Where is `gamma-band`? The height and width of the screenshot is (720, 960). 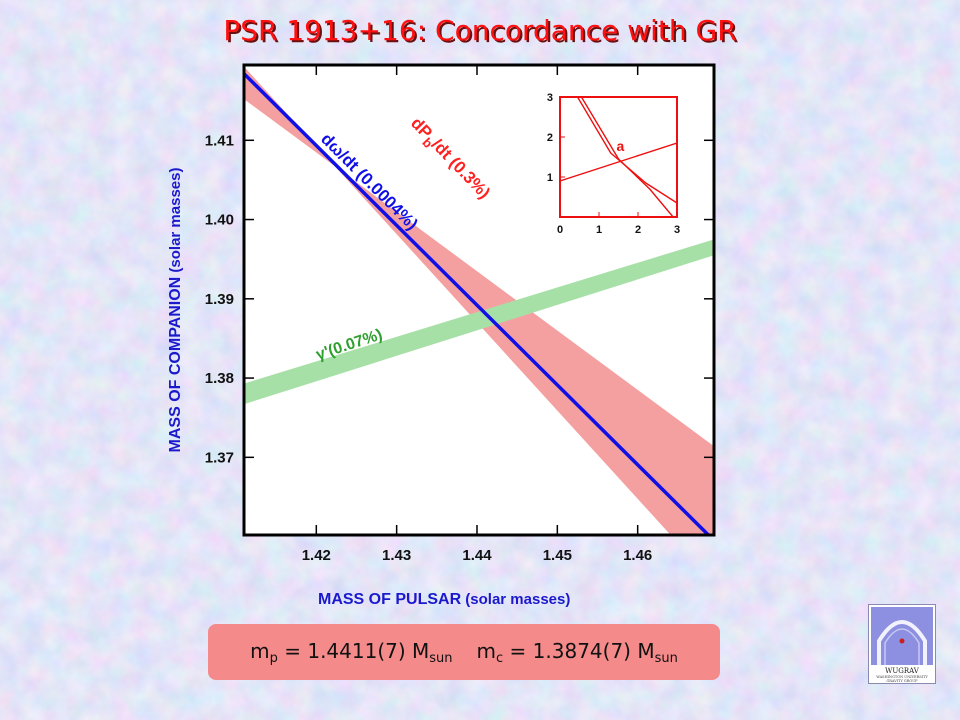 gamma-band is located at coordinates (479, 322).